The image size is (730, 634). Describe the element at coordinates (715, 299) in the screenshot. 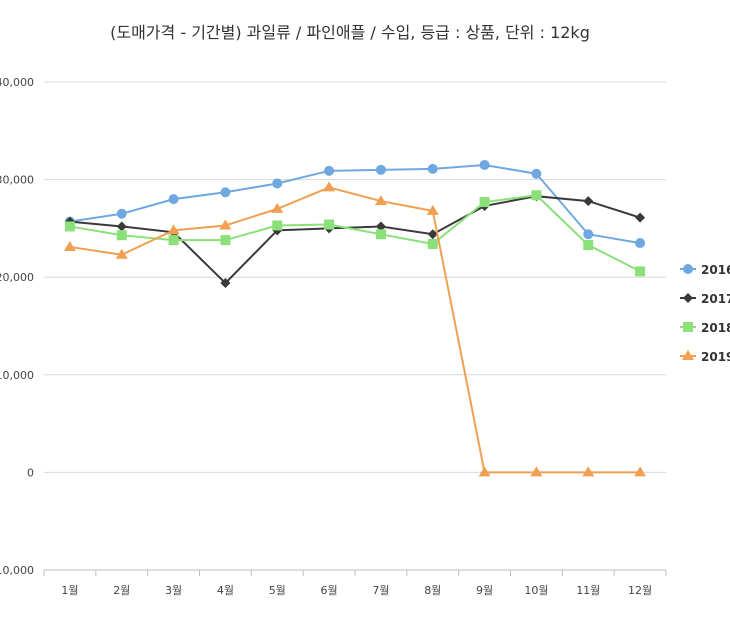

I see `legend-label: 2017` at that location.